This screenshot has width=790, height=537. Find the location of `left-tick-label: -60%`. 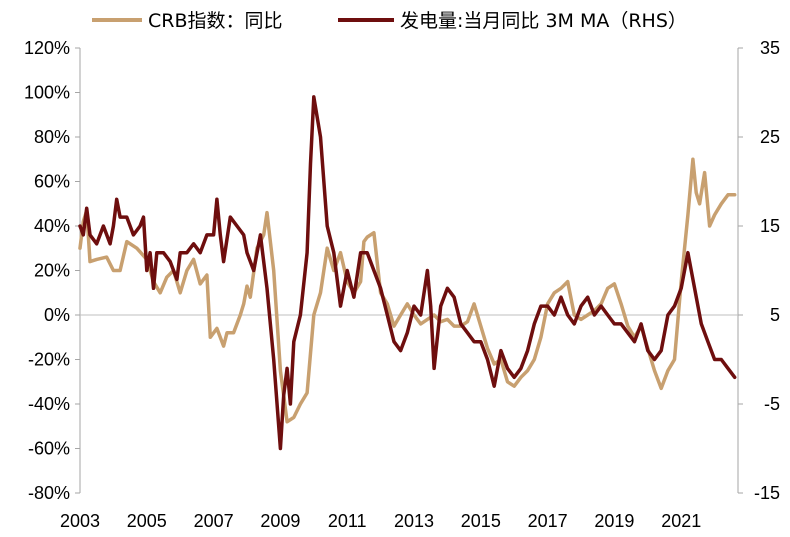

left-tick-label: -60% is located at coordinates (49, 449).